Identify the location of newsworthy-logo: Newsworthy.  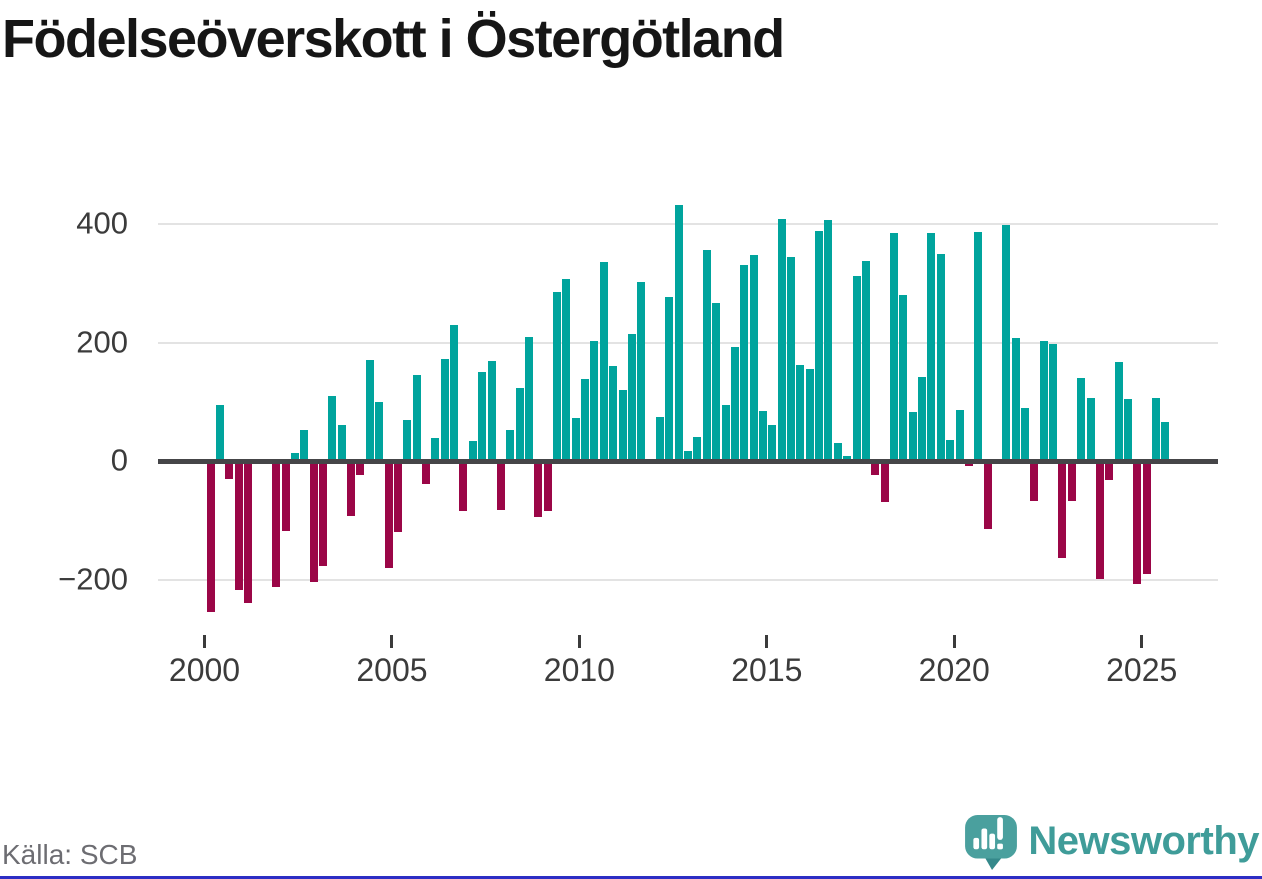
(1112, 845).